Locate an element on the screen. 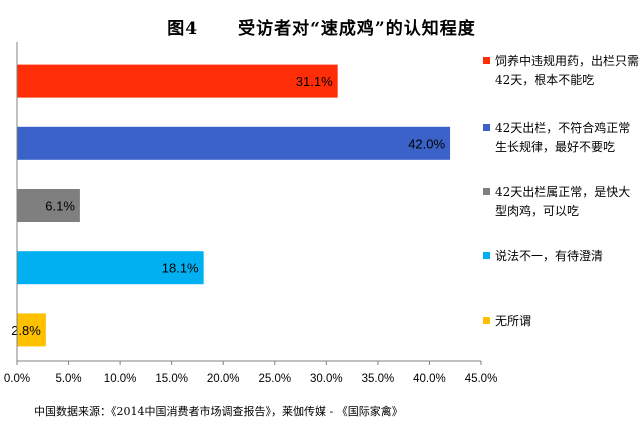  legend-label: 42天出栏，不符合鸡正常生长规律，最好不要吃 is located at coordinates (563, 137).